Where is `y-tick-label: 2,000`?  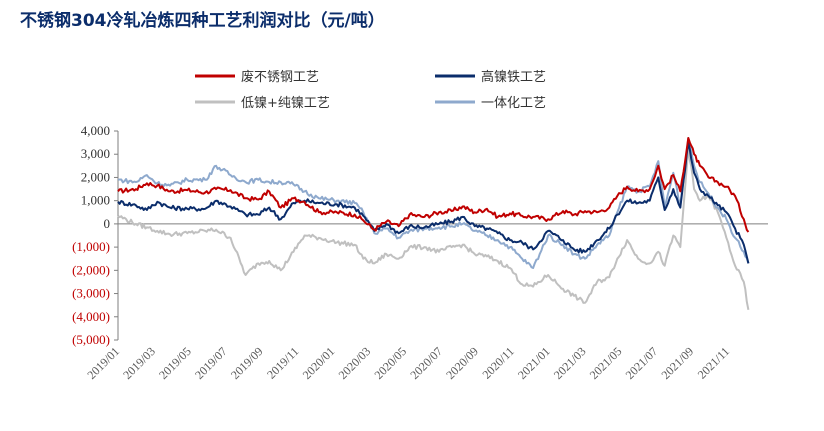 y-tick-label: 2,000 is located at coordinates (95, 176).